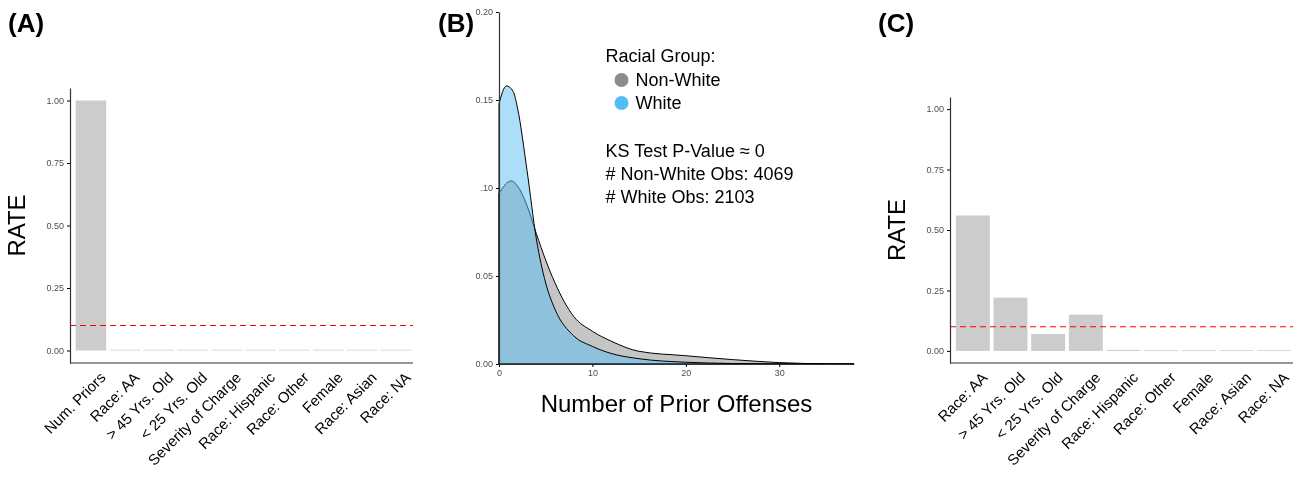 The image size is (1297, 478). I want to click on chart-title: (B), so click(456, 23).